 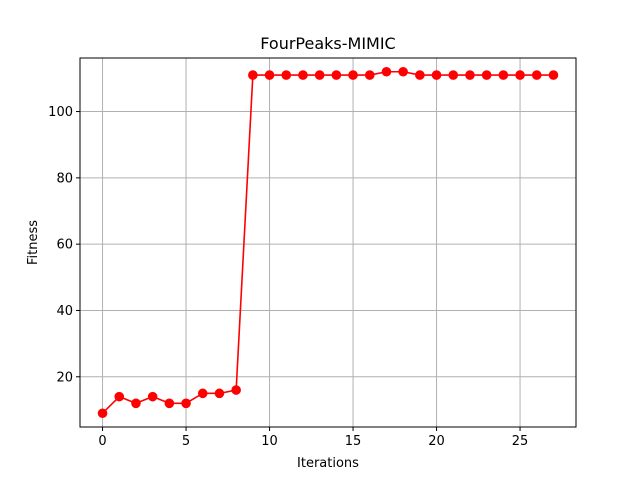 I want to click on x-tick-label: 20, so click(x=436, y=441).